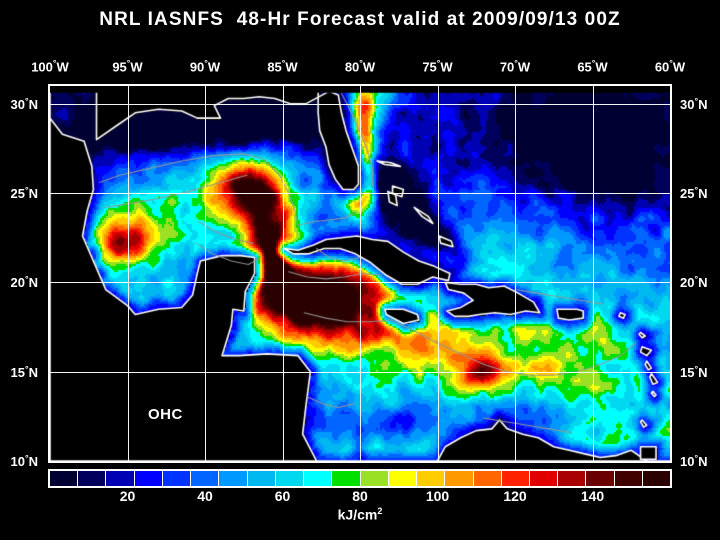 The width and height of the screenshot is (720, 540). What do you see at coordinates (205, 496) in the screenshot?
I see `colorbar-tick-40: 40` at bounding box center [205, 496].